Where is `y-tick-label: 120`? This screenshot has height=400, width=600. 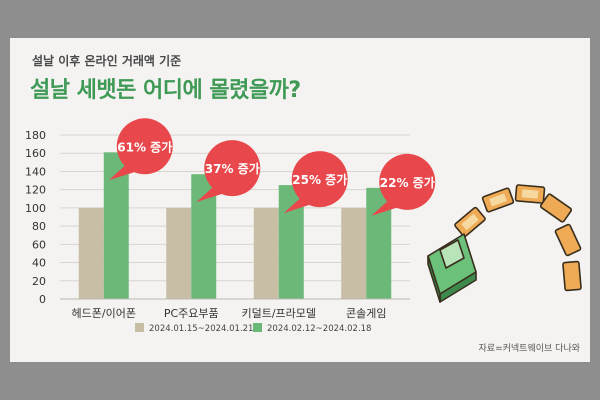 y-tick-label: 120 is located at coordinates (35, 190).